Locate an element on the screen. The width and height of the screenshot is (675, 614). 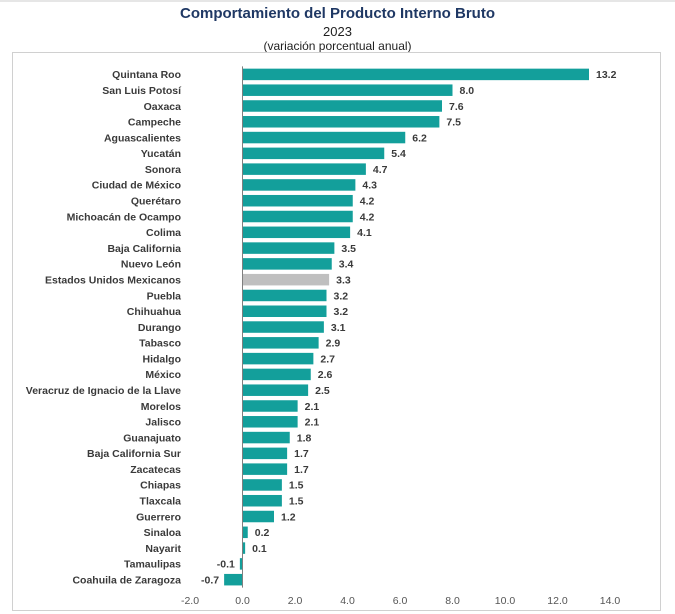
category-label: Oaxaca is located at coordinates (163, 107).